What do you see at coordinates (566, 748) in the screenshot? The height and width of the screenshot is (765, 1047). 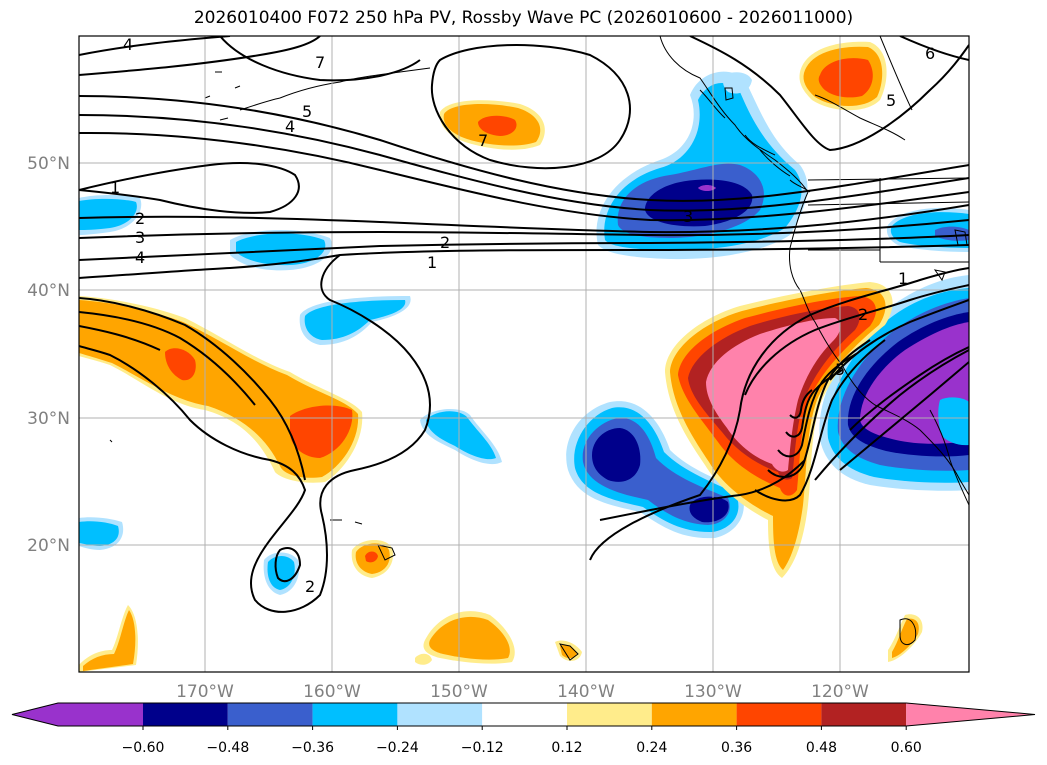 I see `colorbar-tick-label: 0.12` at bounding box center [566, 748].